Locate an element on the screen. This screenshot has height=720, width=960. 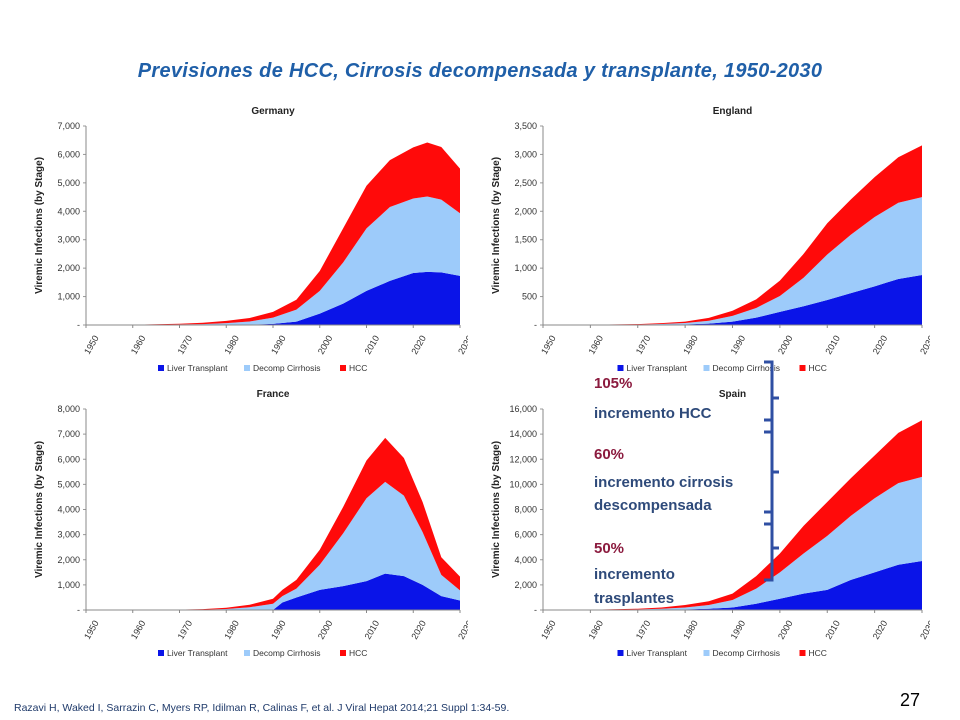
england-y-tick-label: 3,000 is located at coordinates (525, 154).